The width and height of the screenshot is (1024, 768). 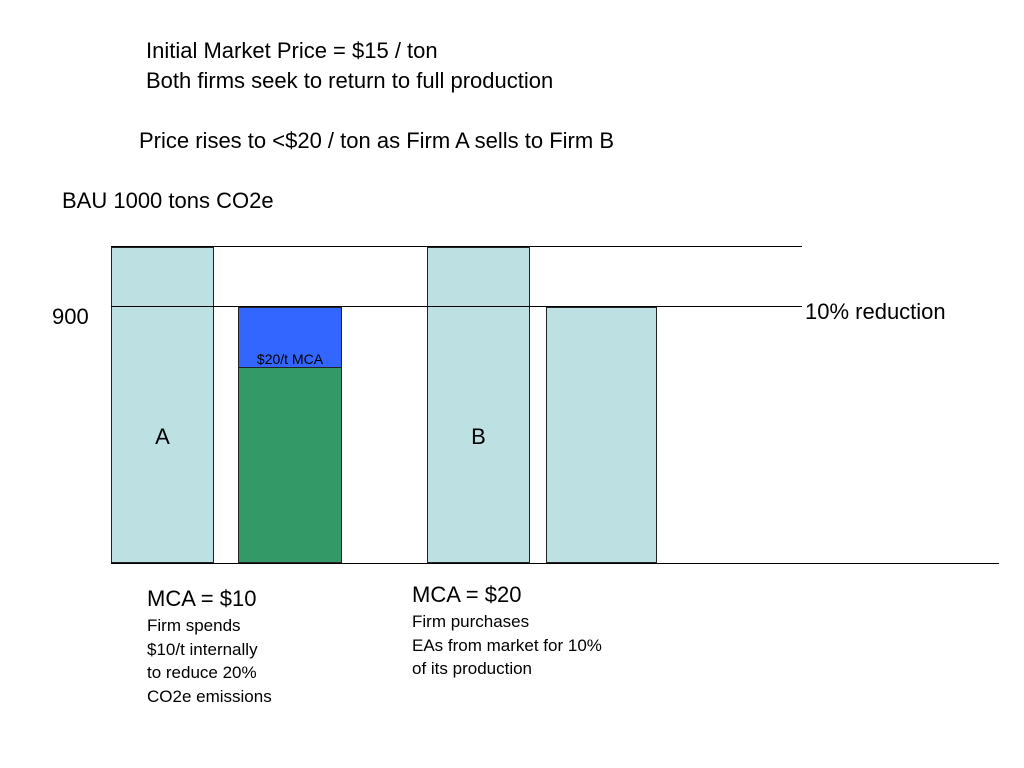 What do you see at coordinates (456, 306) in the screenshot?
I see `level-900-line` at bounding box center [456, 306].